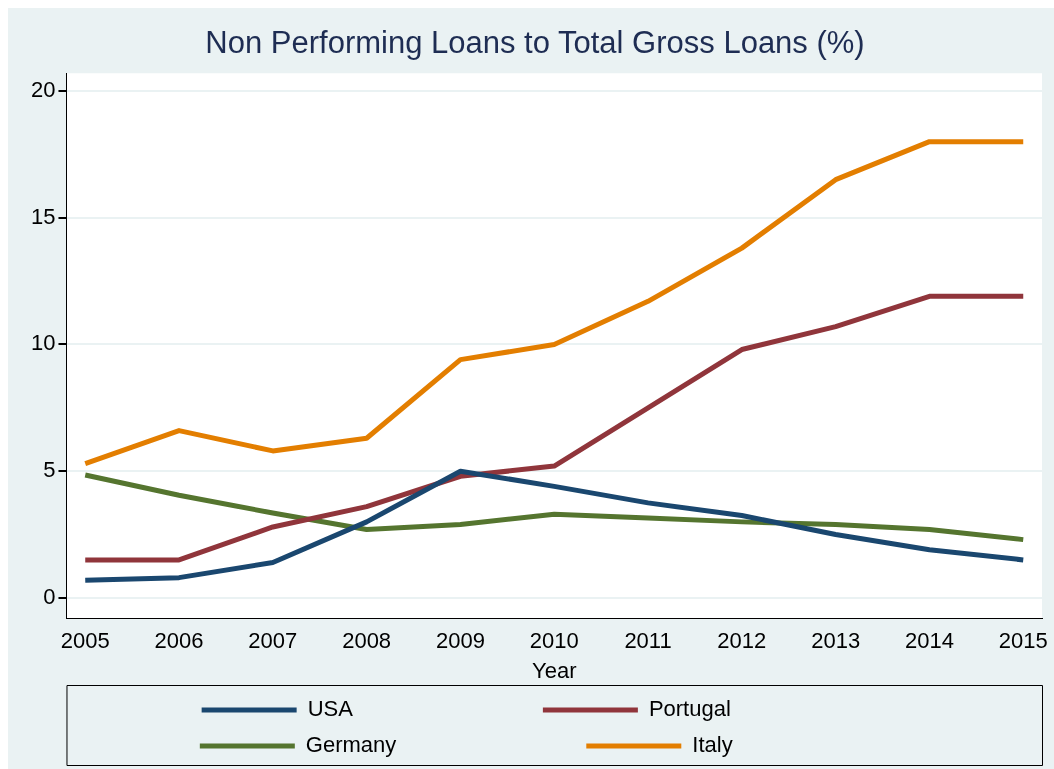 The image size is (1054, 769). Describe the element at coordinates (648, 641) in the screenshot. I see `x-tick-label: 2011` at that location.